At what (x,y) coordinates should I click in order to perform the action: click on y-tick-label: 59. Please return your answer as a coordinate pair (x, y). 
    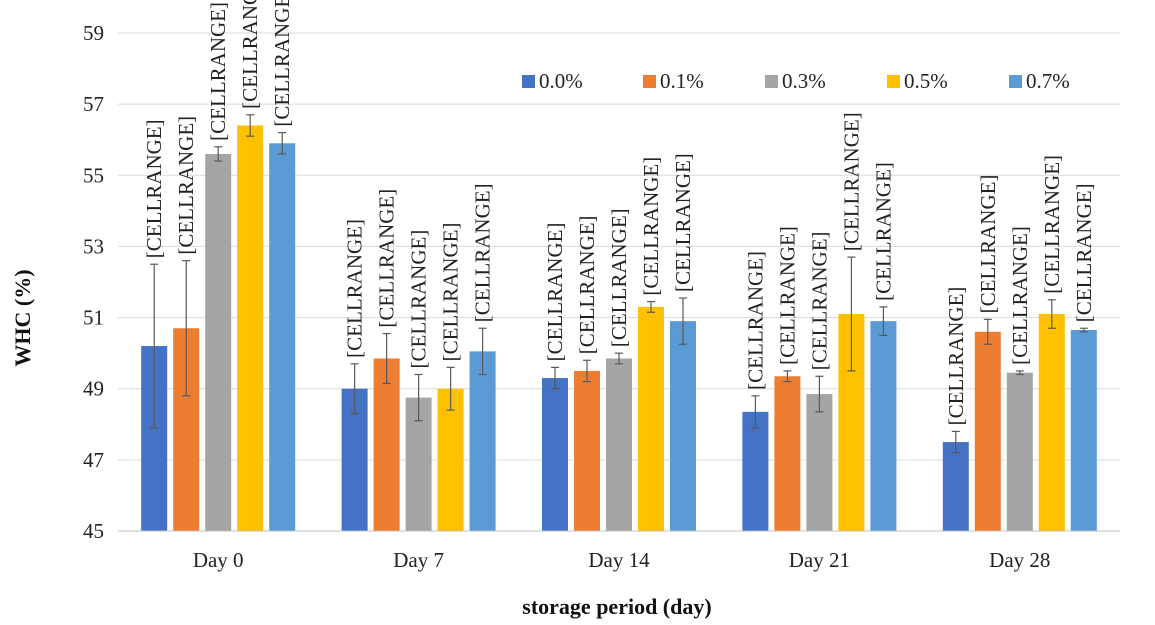
    Looking at the image, I should click on (93, 33).